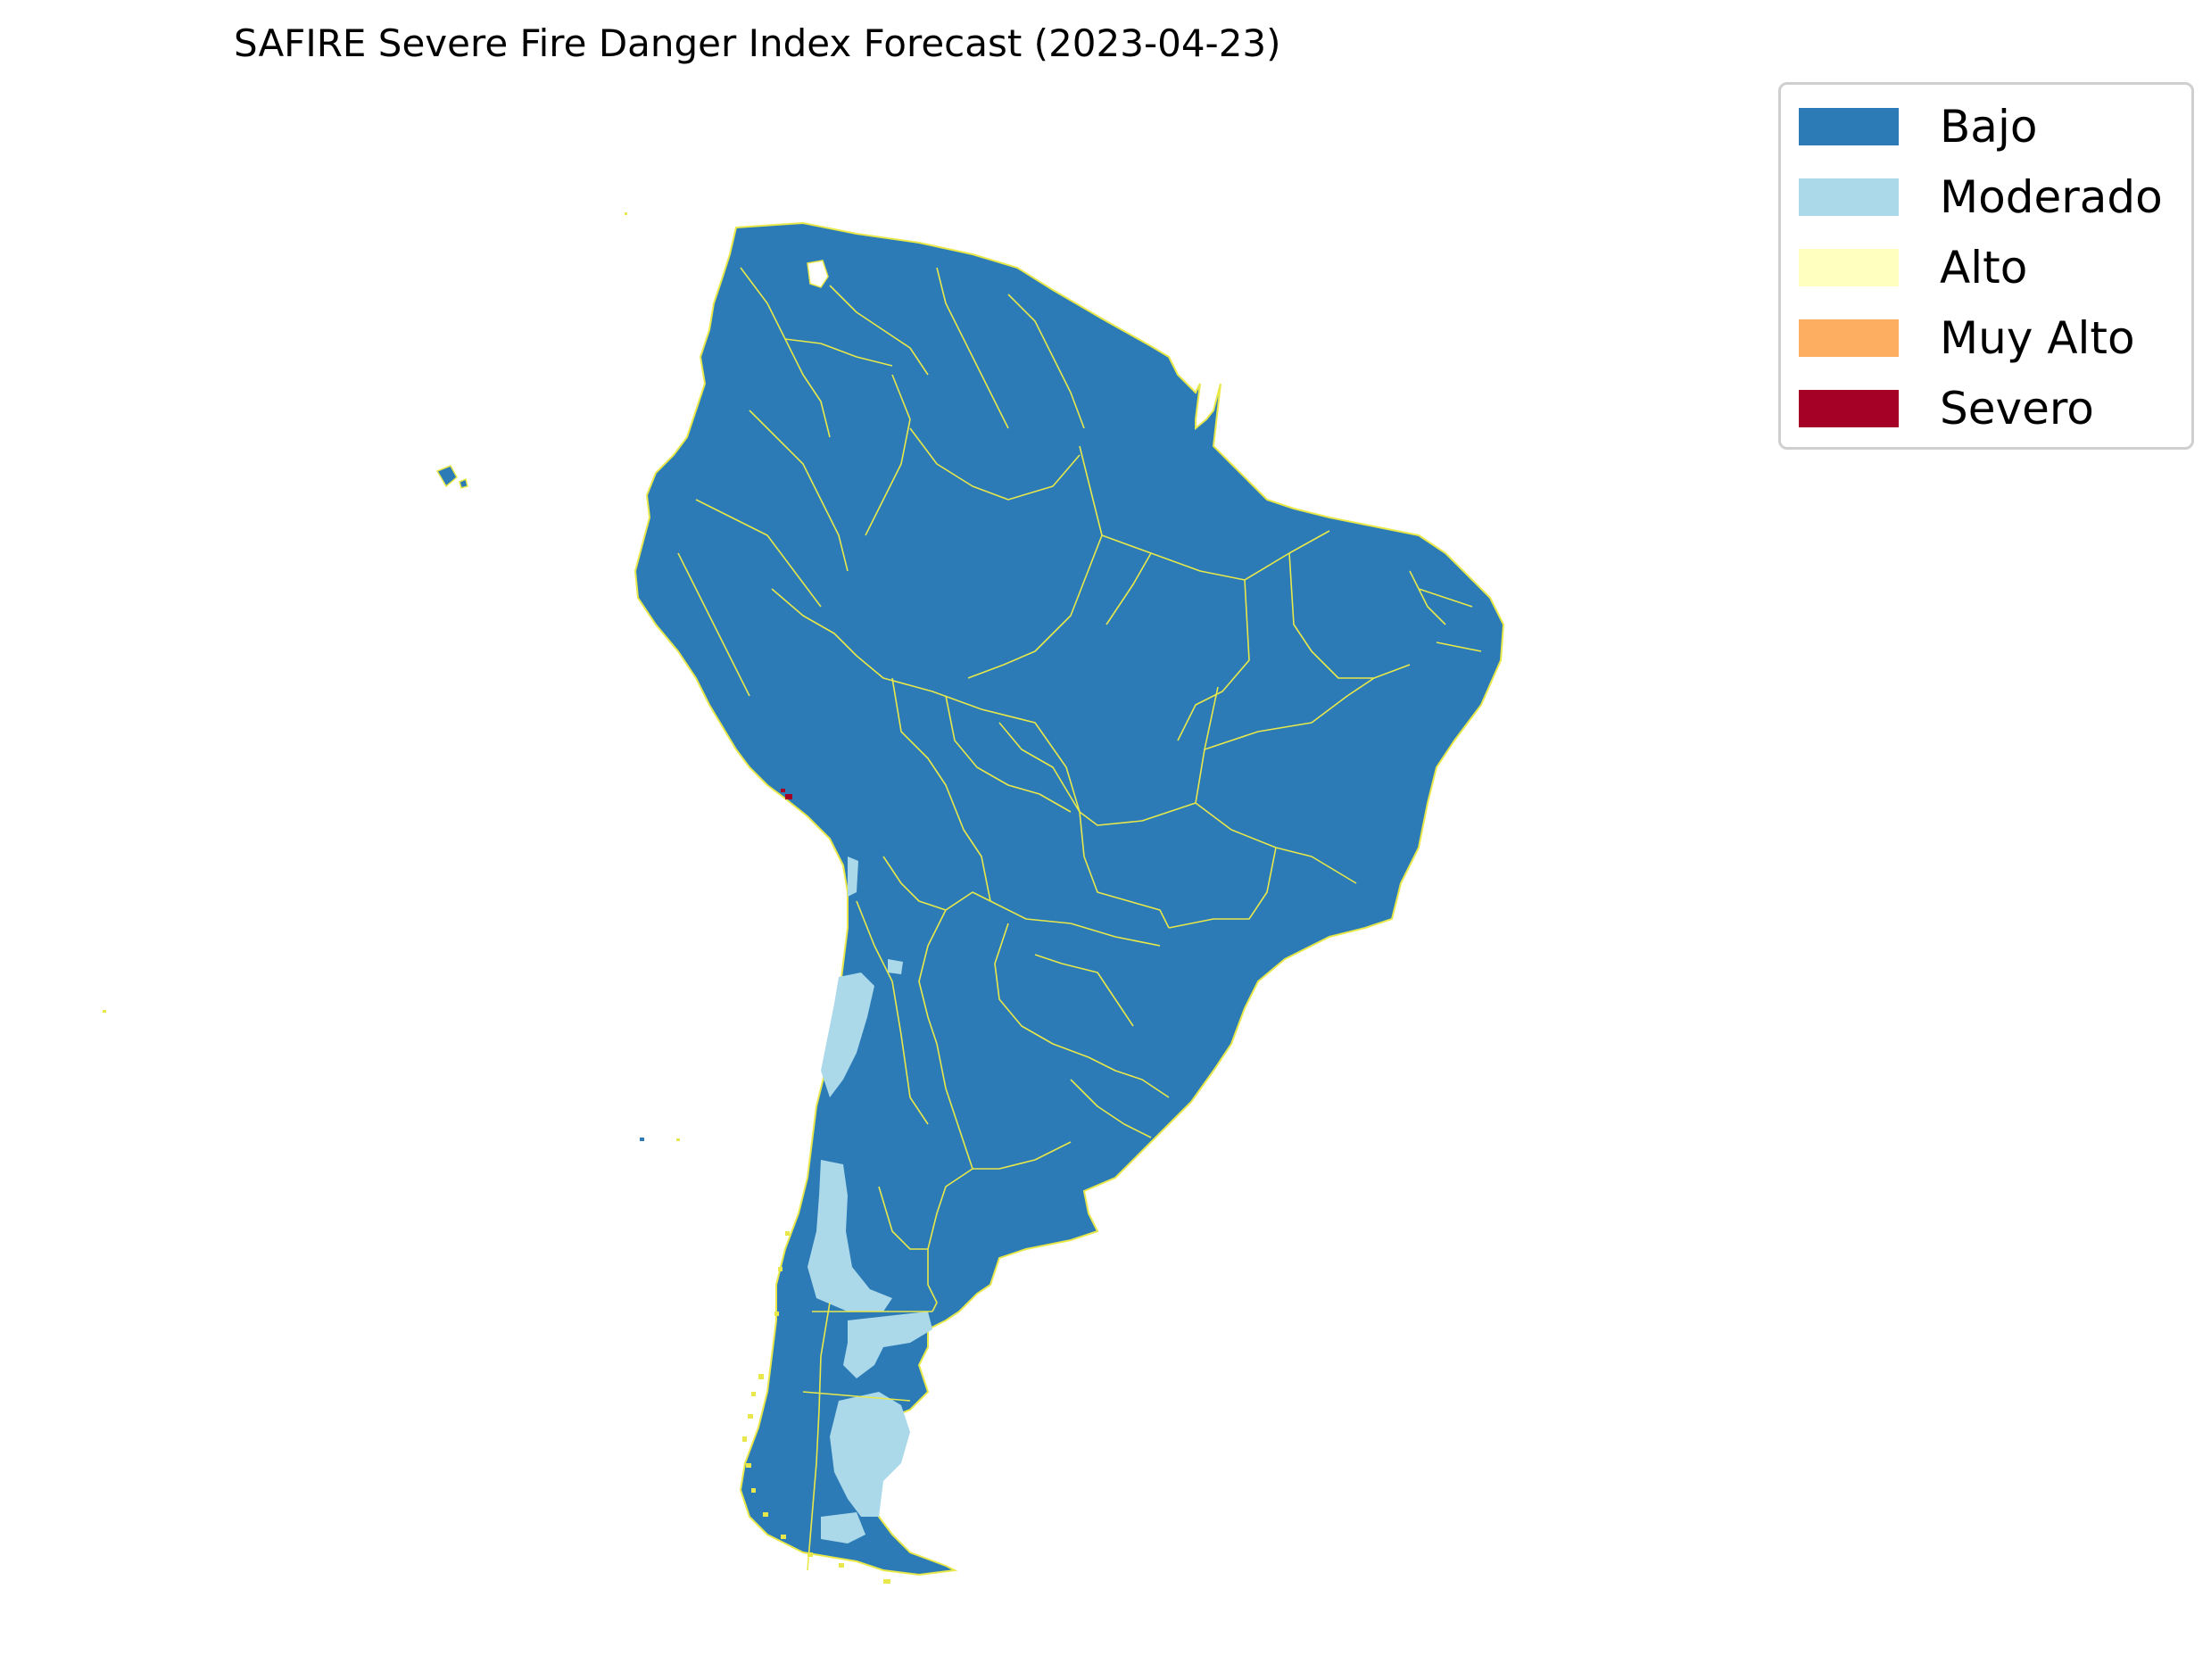  I want to click on legend-label-muy-alto: Muy Alto, so click(2037, 338).